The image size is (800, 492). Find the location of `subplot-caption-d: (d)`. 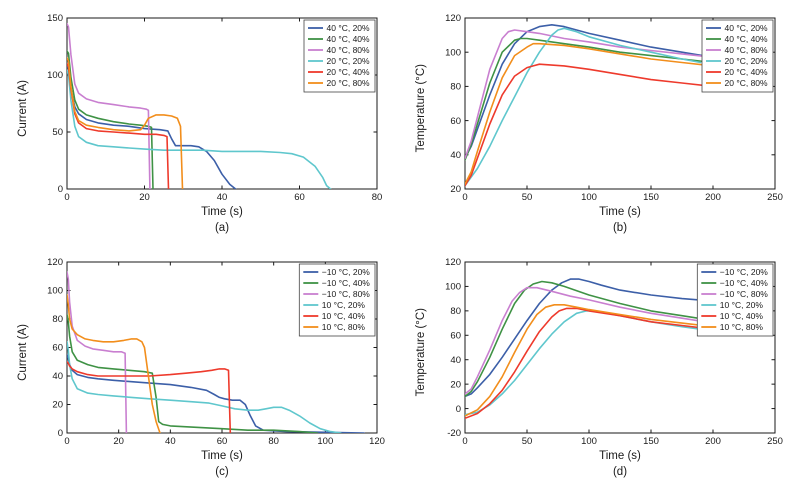

subplot-caption-d: (d) is located at coordinates (620, 471).